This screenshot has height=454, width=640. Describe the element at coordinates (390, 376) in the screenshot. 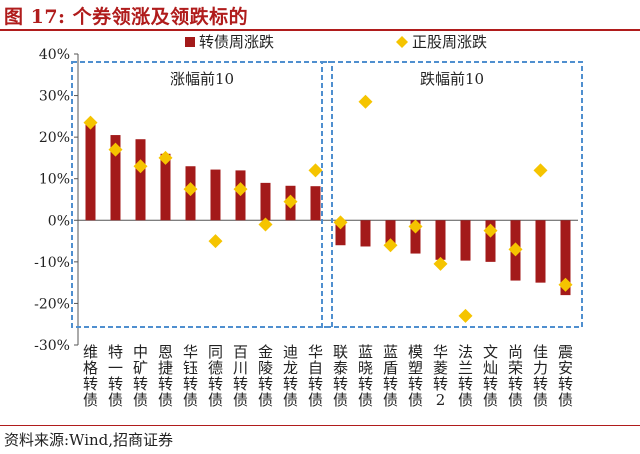

I see `x-category-label: 蓝盾转债` at that location.